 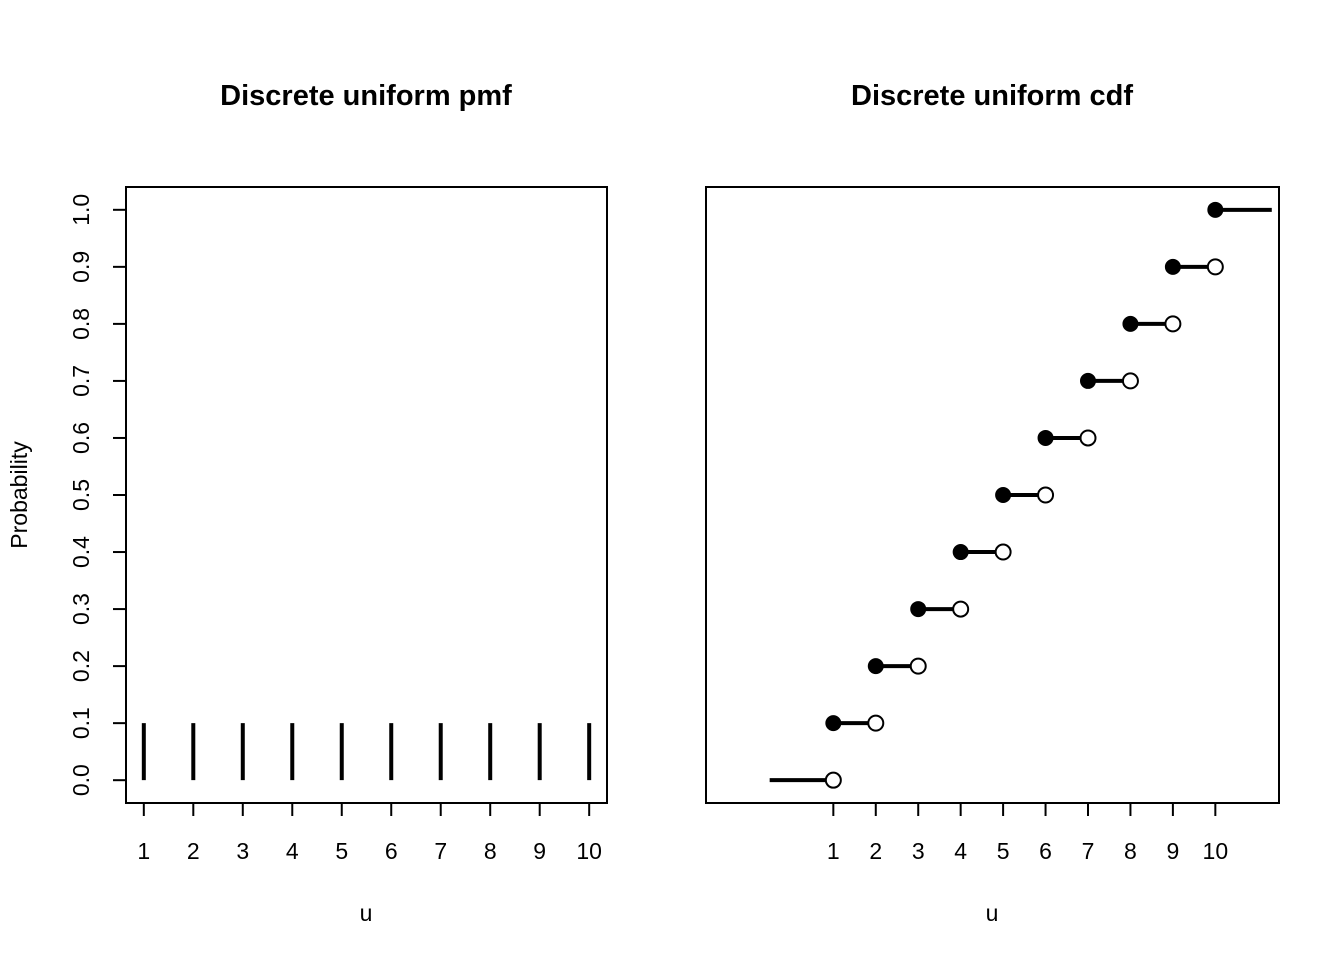 I want to click on pmf-marks, so click(x=366, y=752).